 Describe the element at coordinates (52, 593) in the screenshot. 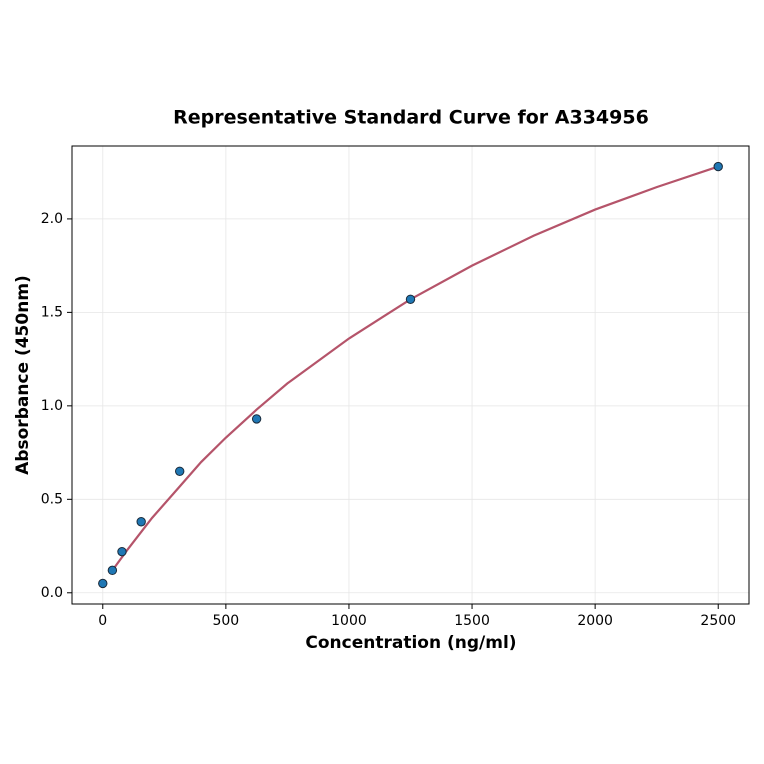

I see `y-tick-label: 0.0` at that location.